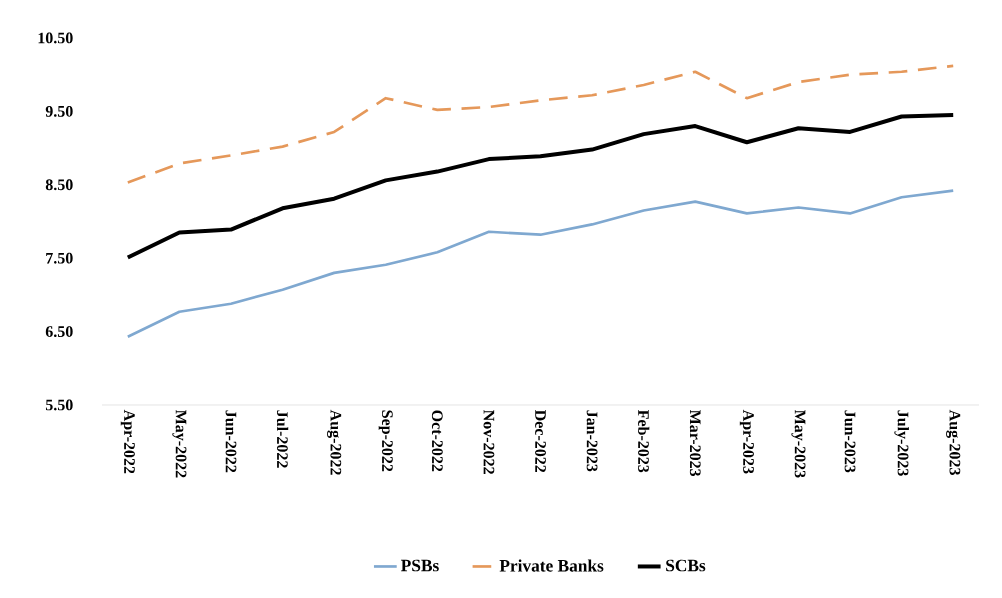 This screenshot has width=1002, height=598. I want to click on y-tick-label: 8.50, so click(59, 185).